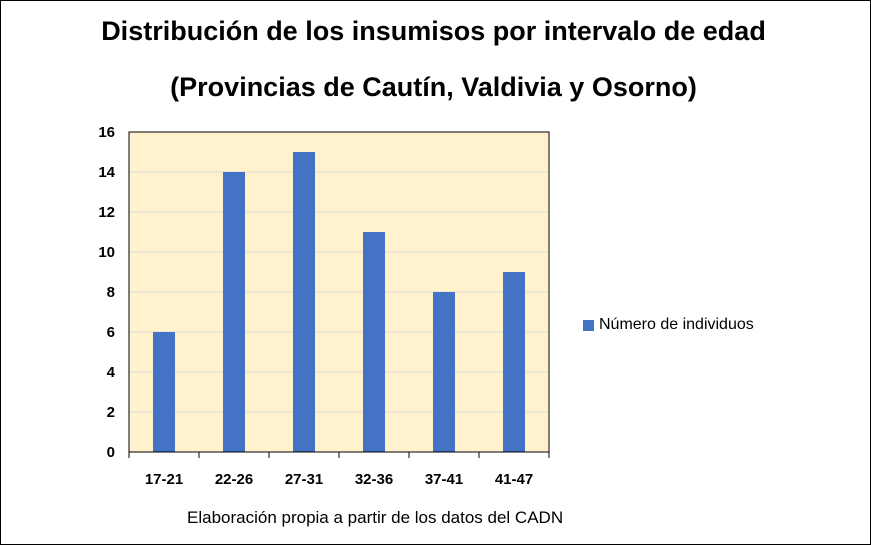 The image size is (871, 545). I want to click on x-tick-label: 22-26, so click(234, 479).